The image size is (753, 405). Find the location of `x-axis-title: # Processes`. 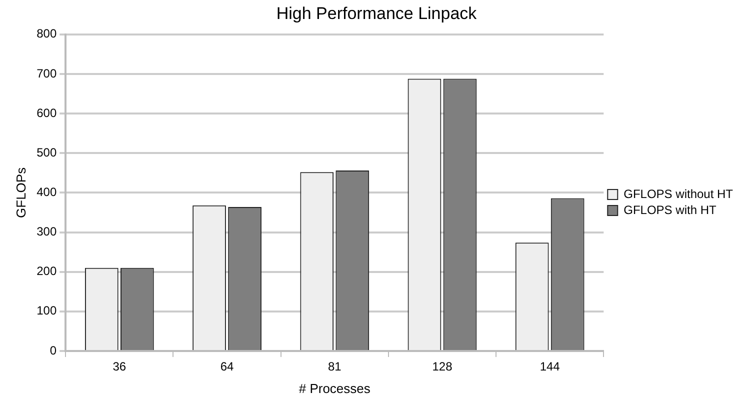

x-axis-title: # Processes is located at coordinates (334, 388).